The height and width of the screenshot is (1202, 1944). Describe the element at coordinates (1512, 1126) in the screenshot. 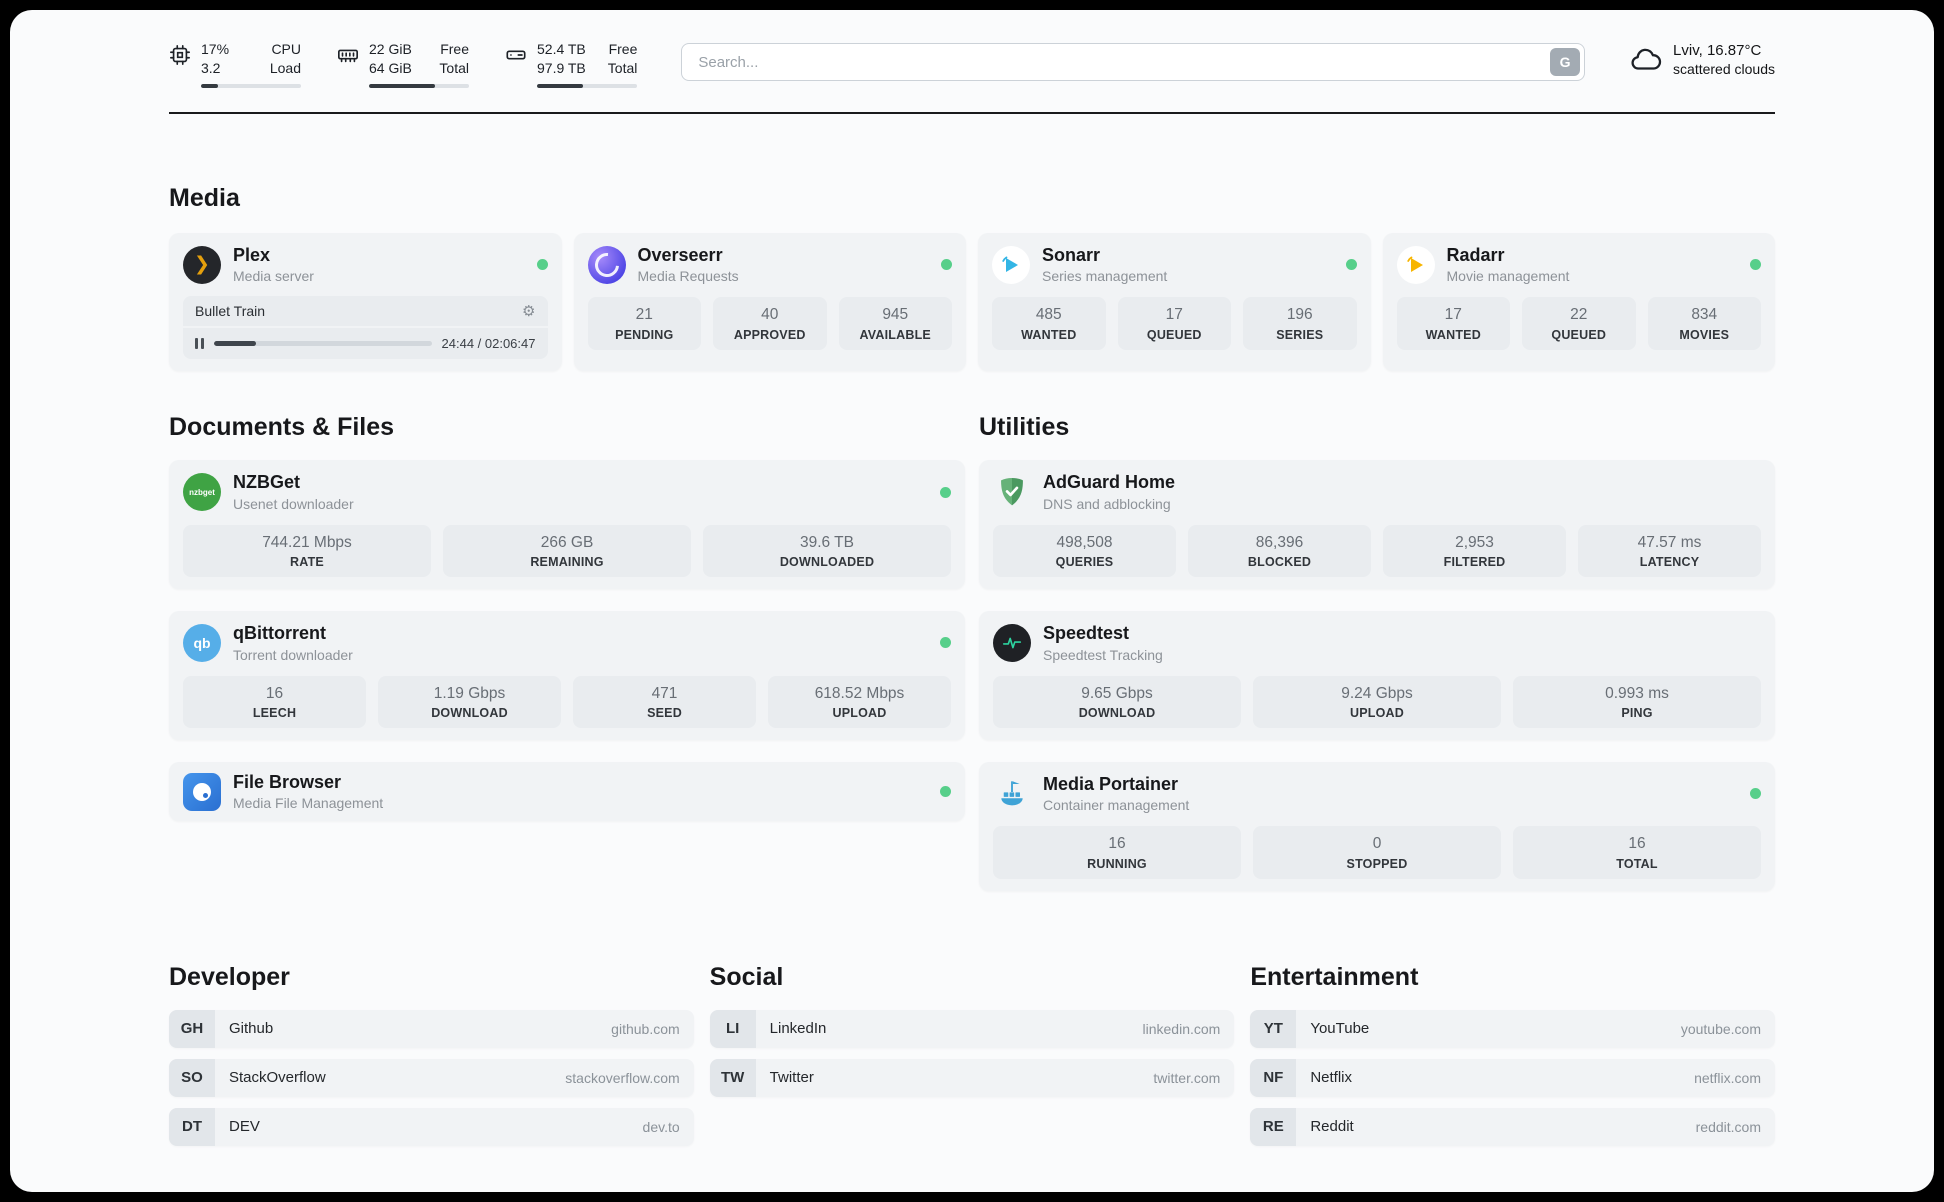

I see `bookmark-reddit: RE Reddit reddit.com` at that location.